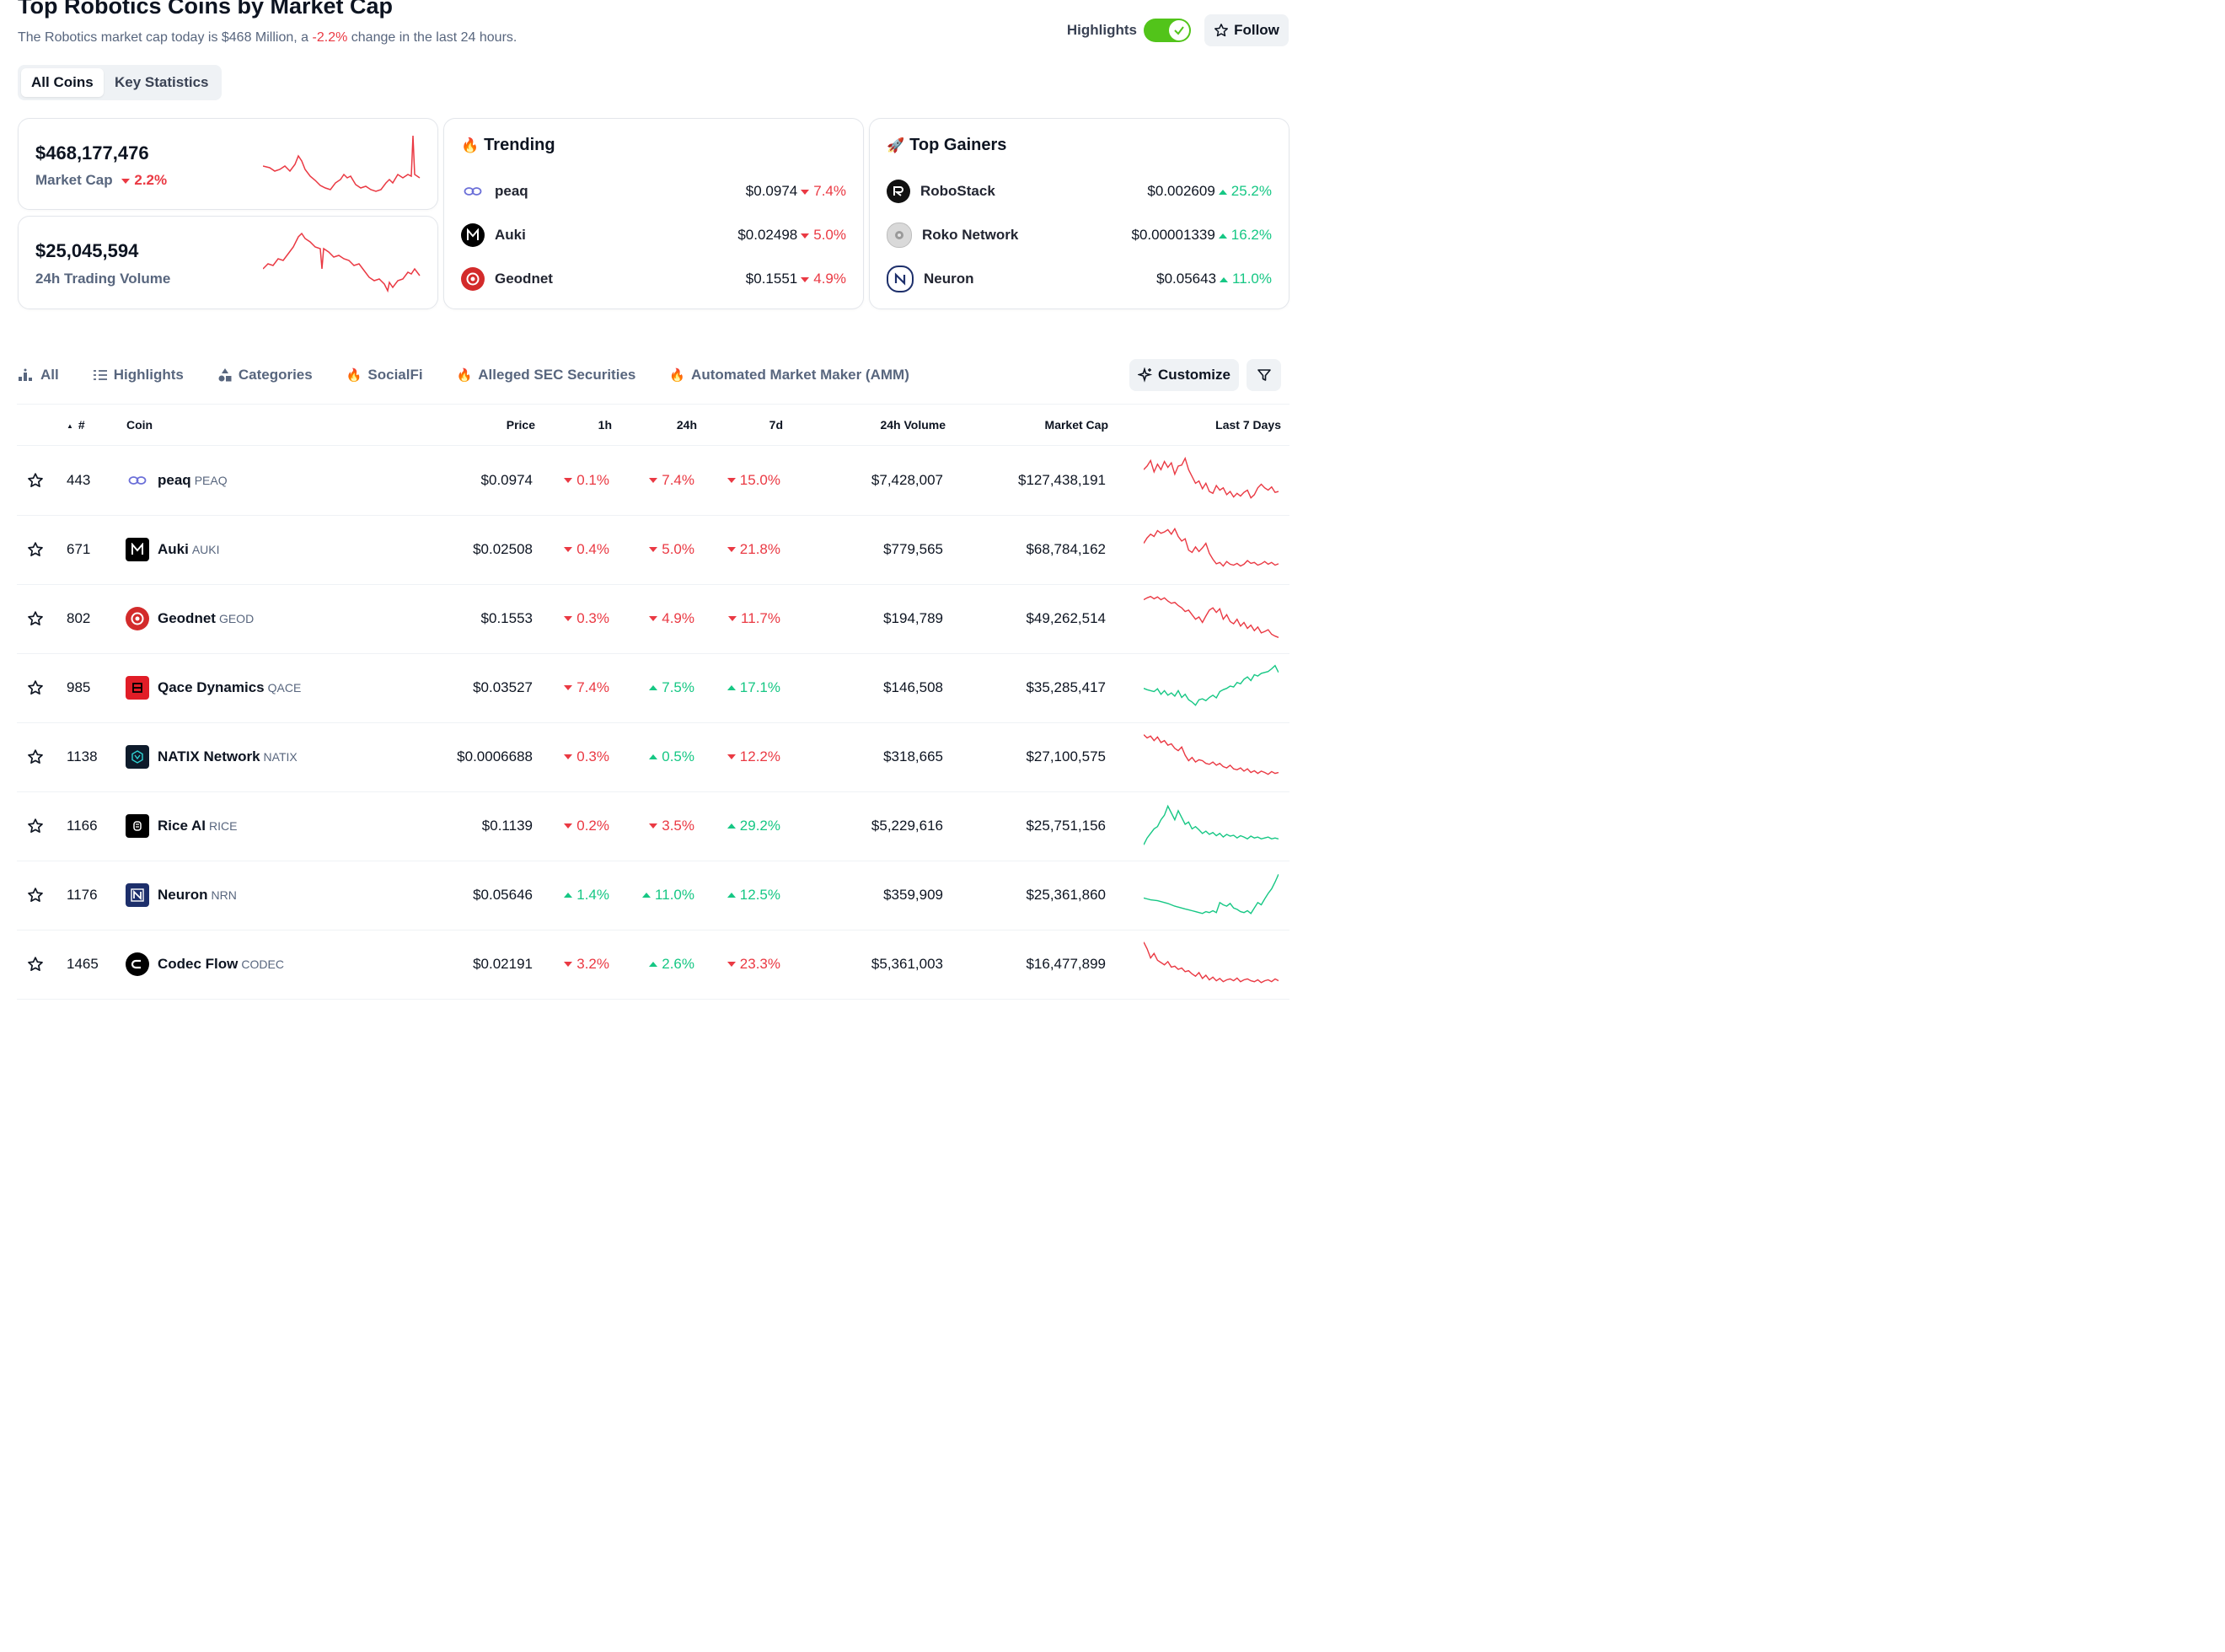 The image size is (2225, 1652). I want to click on trending-item: Geodnet $0.1551 4.9%, so click(653, 279).